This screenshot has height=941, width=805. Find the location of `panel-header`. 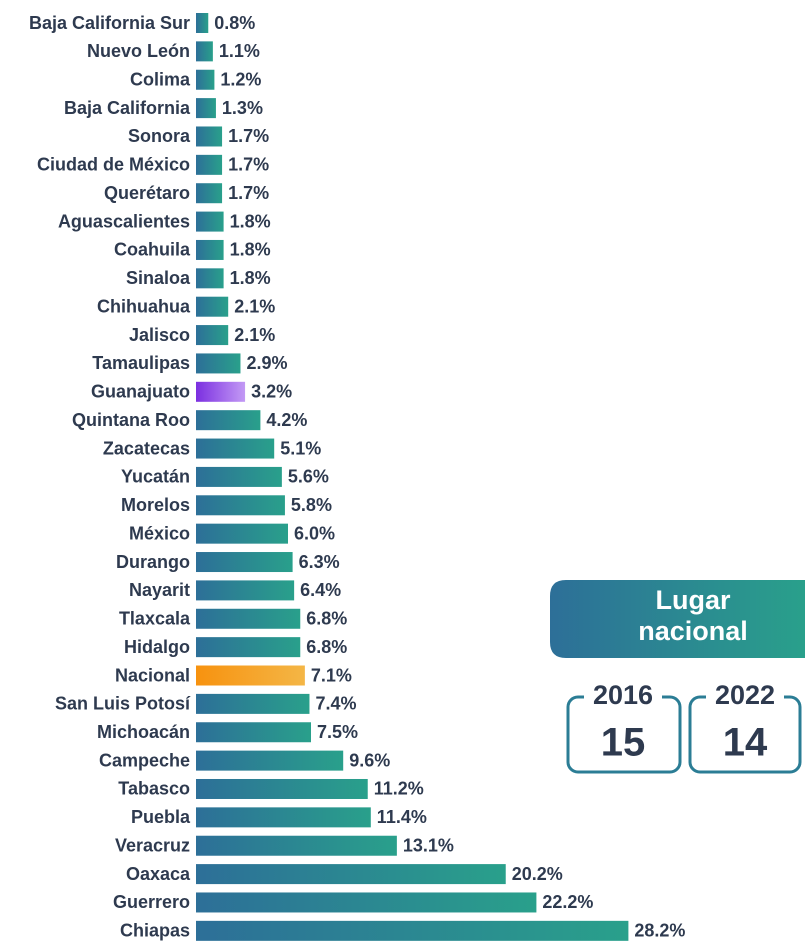

panel-header is located at coordinates (677, 619).